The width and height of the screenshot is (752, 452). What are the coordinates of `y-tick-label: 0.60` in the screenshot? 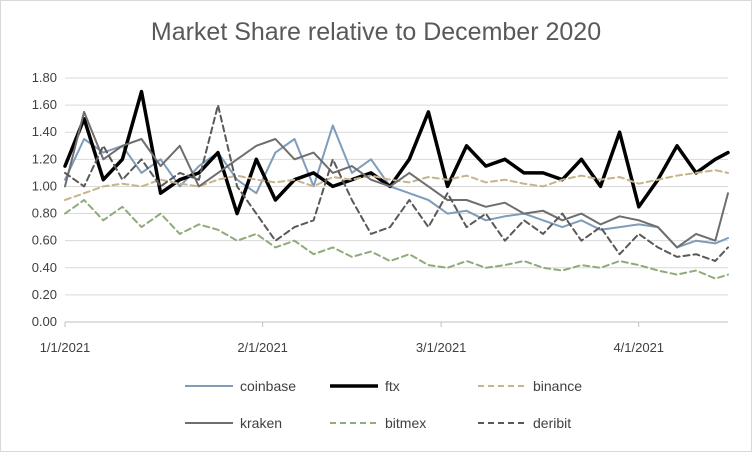 It's located at (44, 240).